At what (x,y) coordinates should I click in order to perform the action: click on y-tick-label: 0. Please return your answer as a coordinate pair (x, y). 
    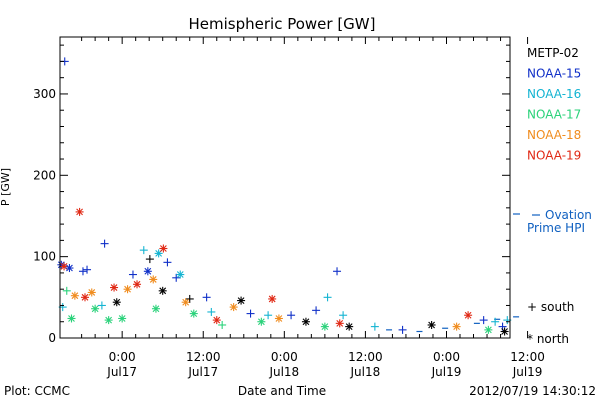
    Looking at the image, I should click on (52, 338).